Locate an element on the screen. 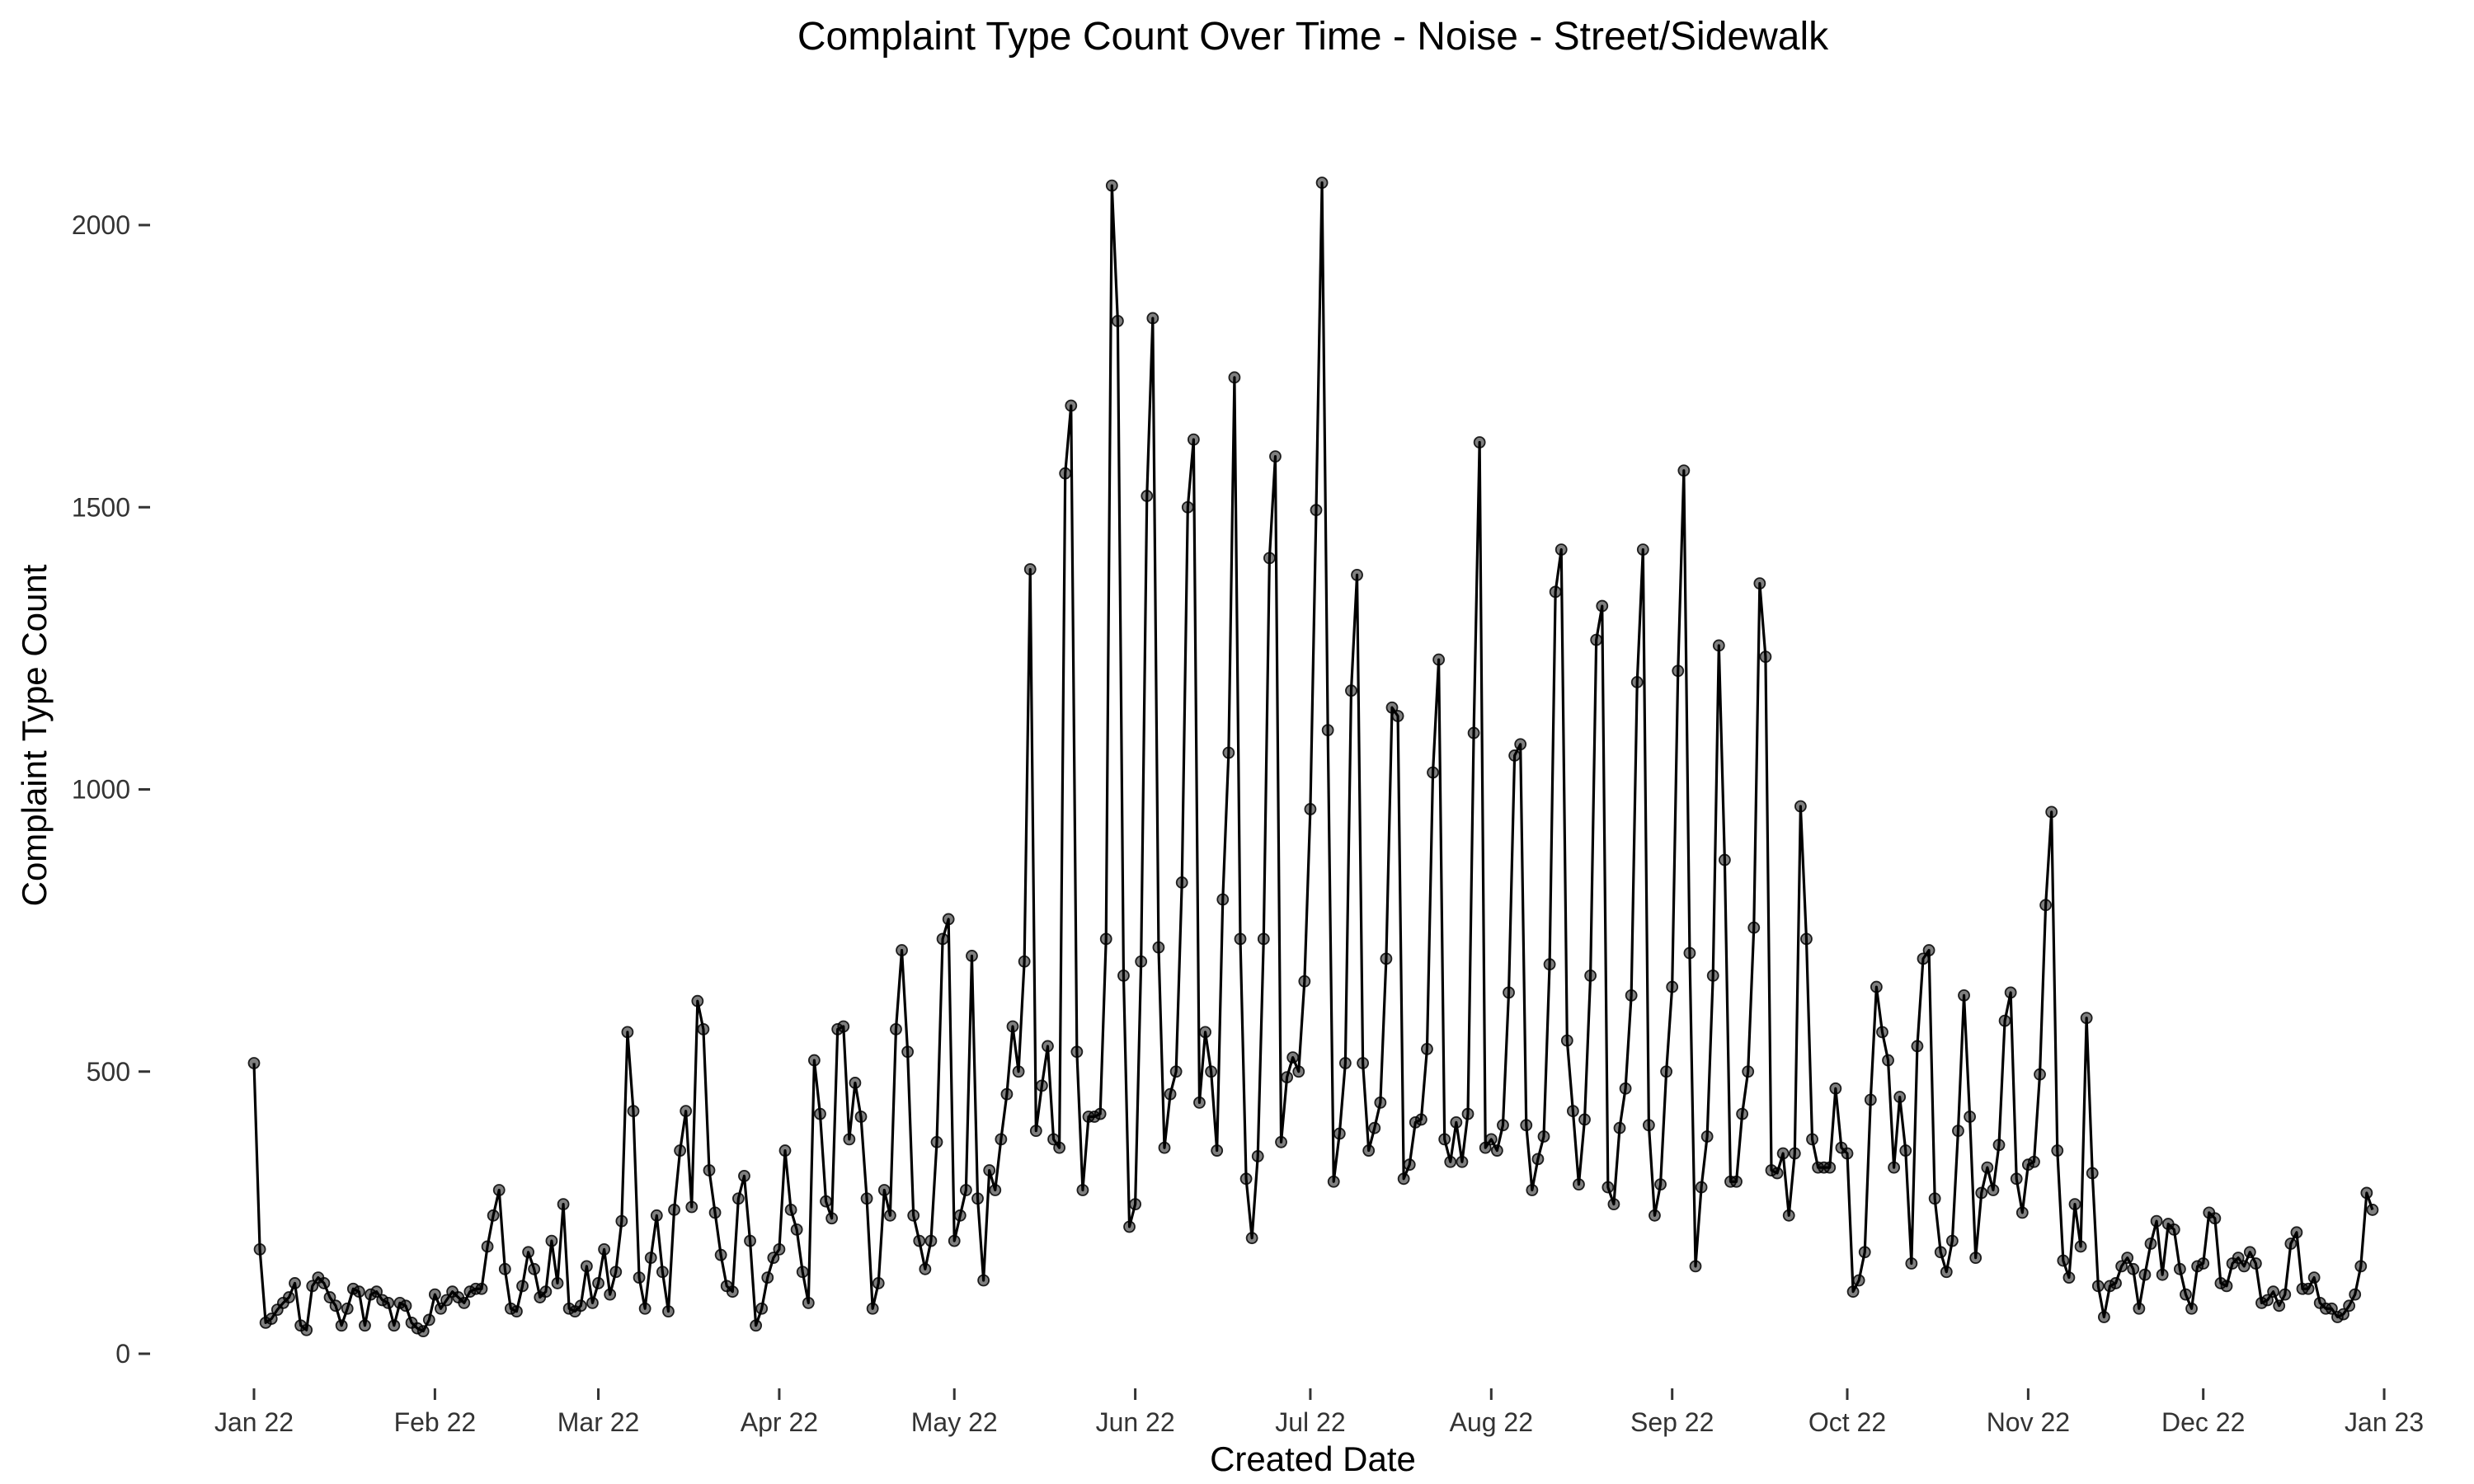 The height and width of the screenshot is (1484, 2474). y-tick-label: 0 is located at coordinates (122, 1354).